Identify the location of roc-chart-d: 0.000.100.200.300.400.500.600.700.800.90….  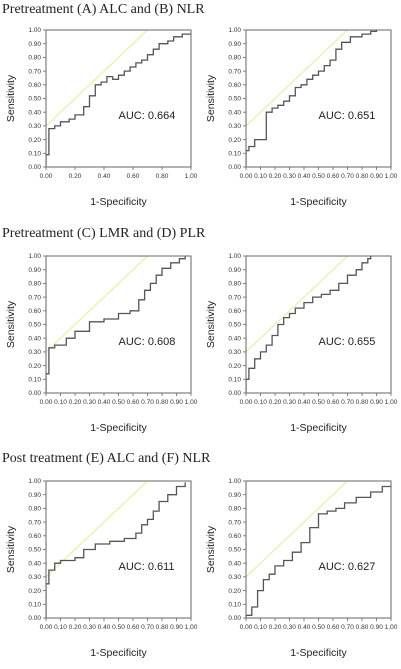
(301, 343).